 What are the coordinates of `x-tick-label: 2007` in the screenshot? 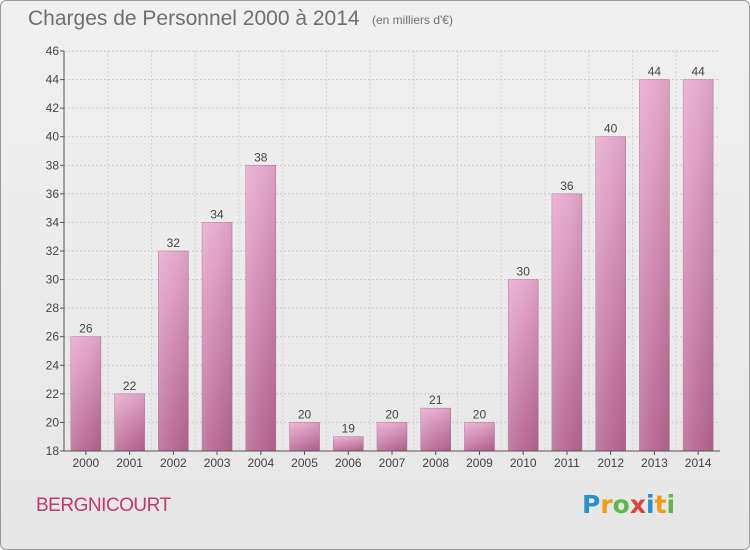 It's located at (392, 463).